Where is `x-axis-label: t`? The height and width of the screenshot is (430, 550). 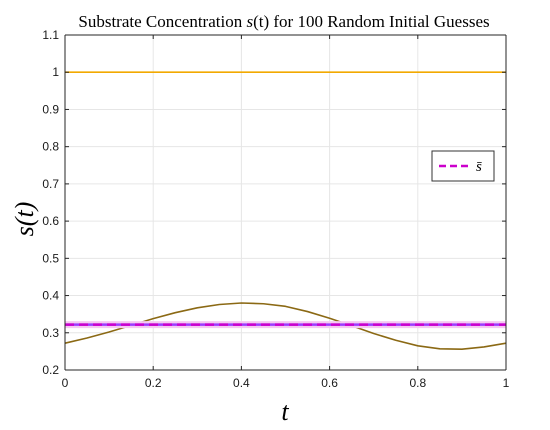 x-axis-label: t is located at coordinates (285, 411).